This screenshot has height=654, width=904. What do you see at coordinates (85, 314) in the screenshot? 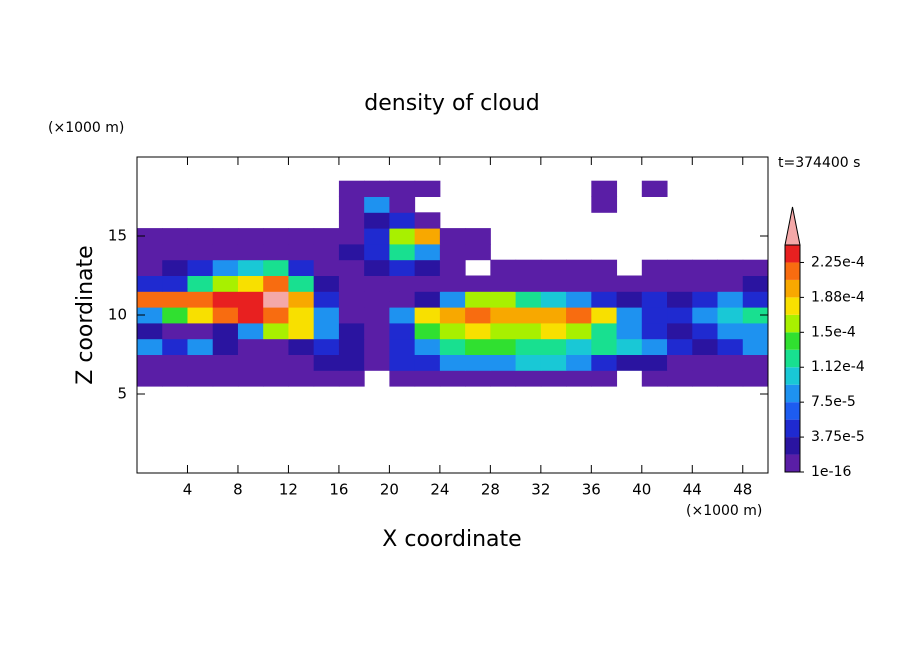
I see `y-axis-label: Z coordinate` at bounding box center [85, 314].